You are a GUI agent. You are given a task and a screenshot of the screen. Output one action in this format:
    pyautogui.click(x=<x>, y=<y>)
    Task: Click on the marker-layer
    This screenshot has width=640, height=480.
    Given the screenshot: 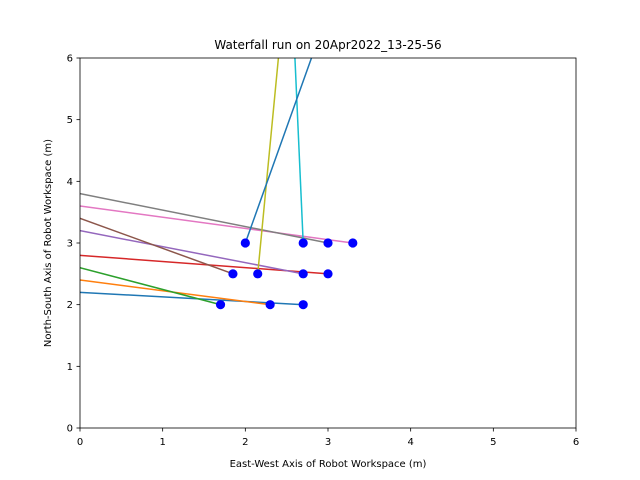 What is the action you would take?
    pyautogui.click(x=286, y=274)
    